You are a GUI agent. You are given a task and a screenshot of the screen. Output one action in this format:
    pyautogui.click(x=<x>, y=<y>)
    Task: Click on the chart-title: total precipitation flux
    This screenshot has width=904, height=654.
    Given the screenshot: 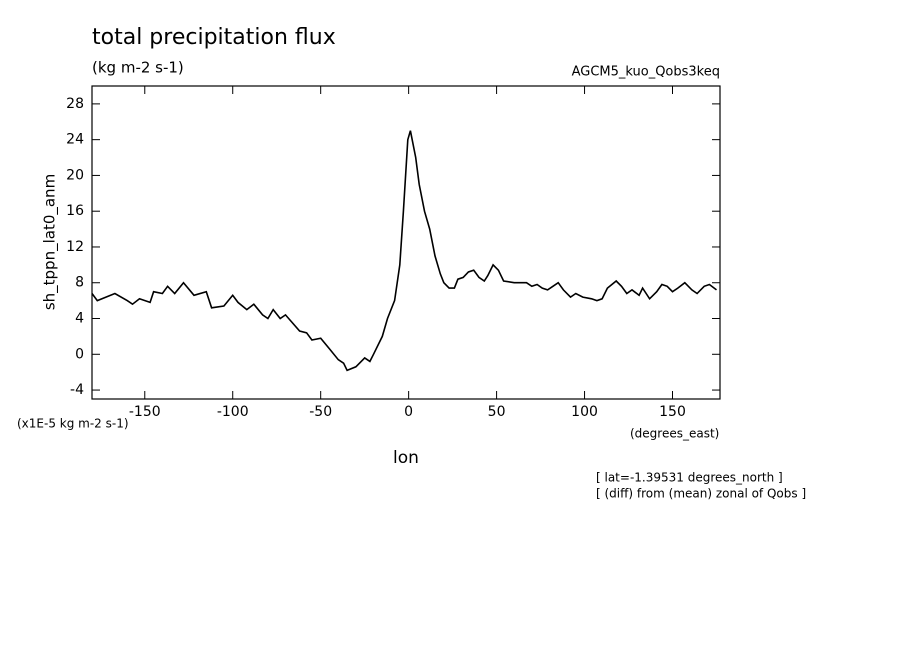 What is the action you would take?
    pyautogui.click(x=214, y=37)
    